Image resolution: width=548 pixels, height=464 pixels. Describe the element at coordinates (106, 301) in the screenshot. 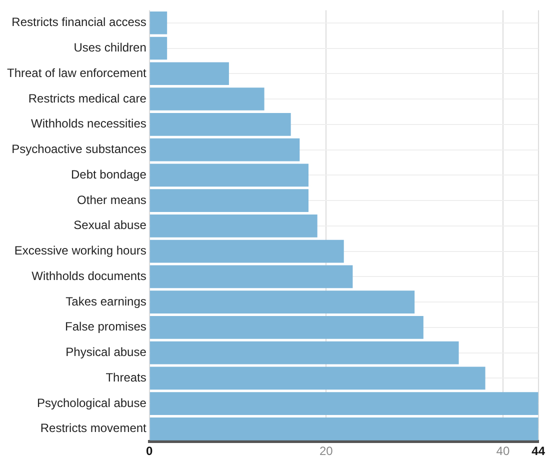

I see `y-tick-label: Takes earnings` at that location.